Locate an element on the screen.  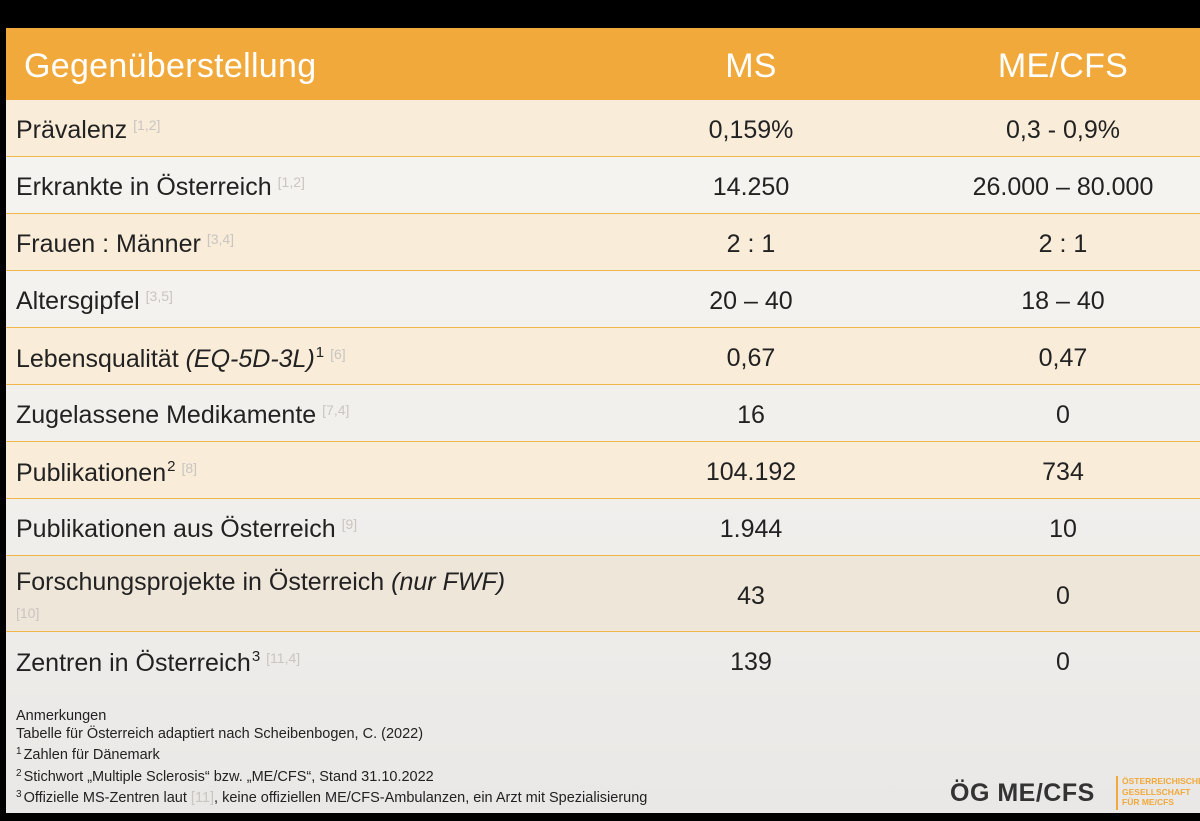
table-row: Zentren in Österreich3 [11,4] 139 0 is located at coordinates (603, 660).